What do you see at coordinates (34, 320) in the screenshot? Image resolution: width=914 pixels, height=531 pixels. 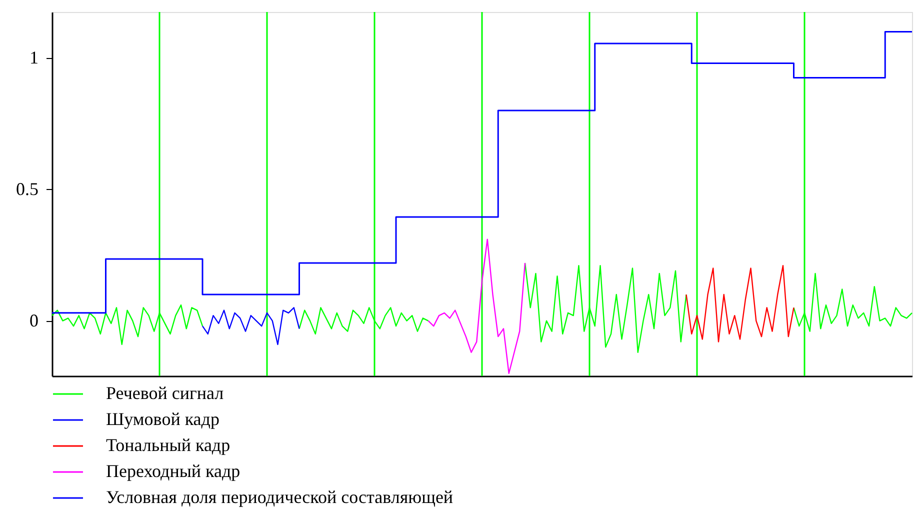 I see `y-tick-label: 0` at bounding box center [34, 320].